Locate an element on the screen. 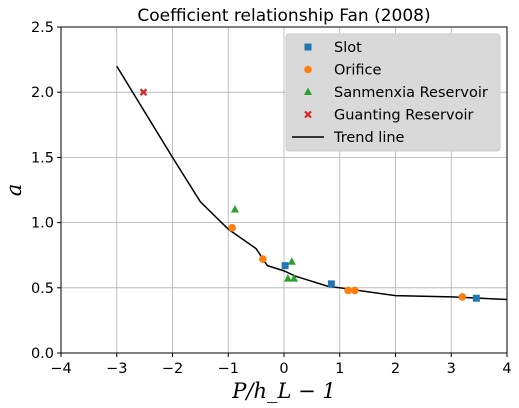 Image resolution: width=519 pixels, height=408 pixels. y-tick-label: 0.5 is located at coordinates (42, 289).